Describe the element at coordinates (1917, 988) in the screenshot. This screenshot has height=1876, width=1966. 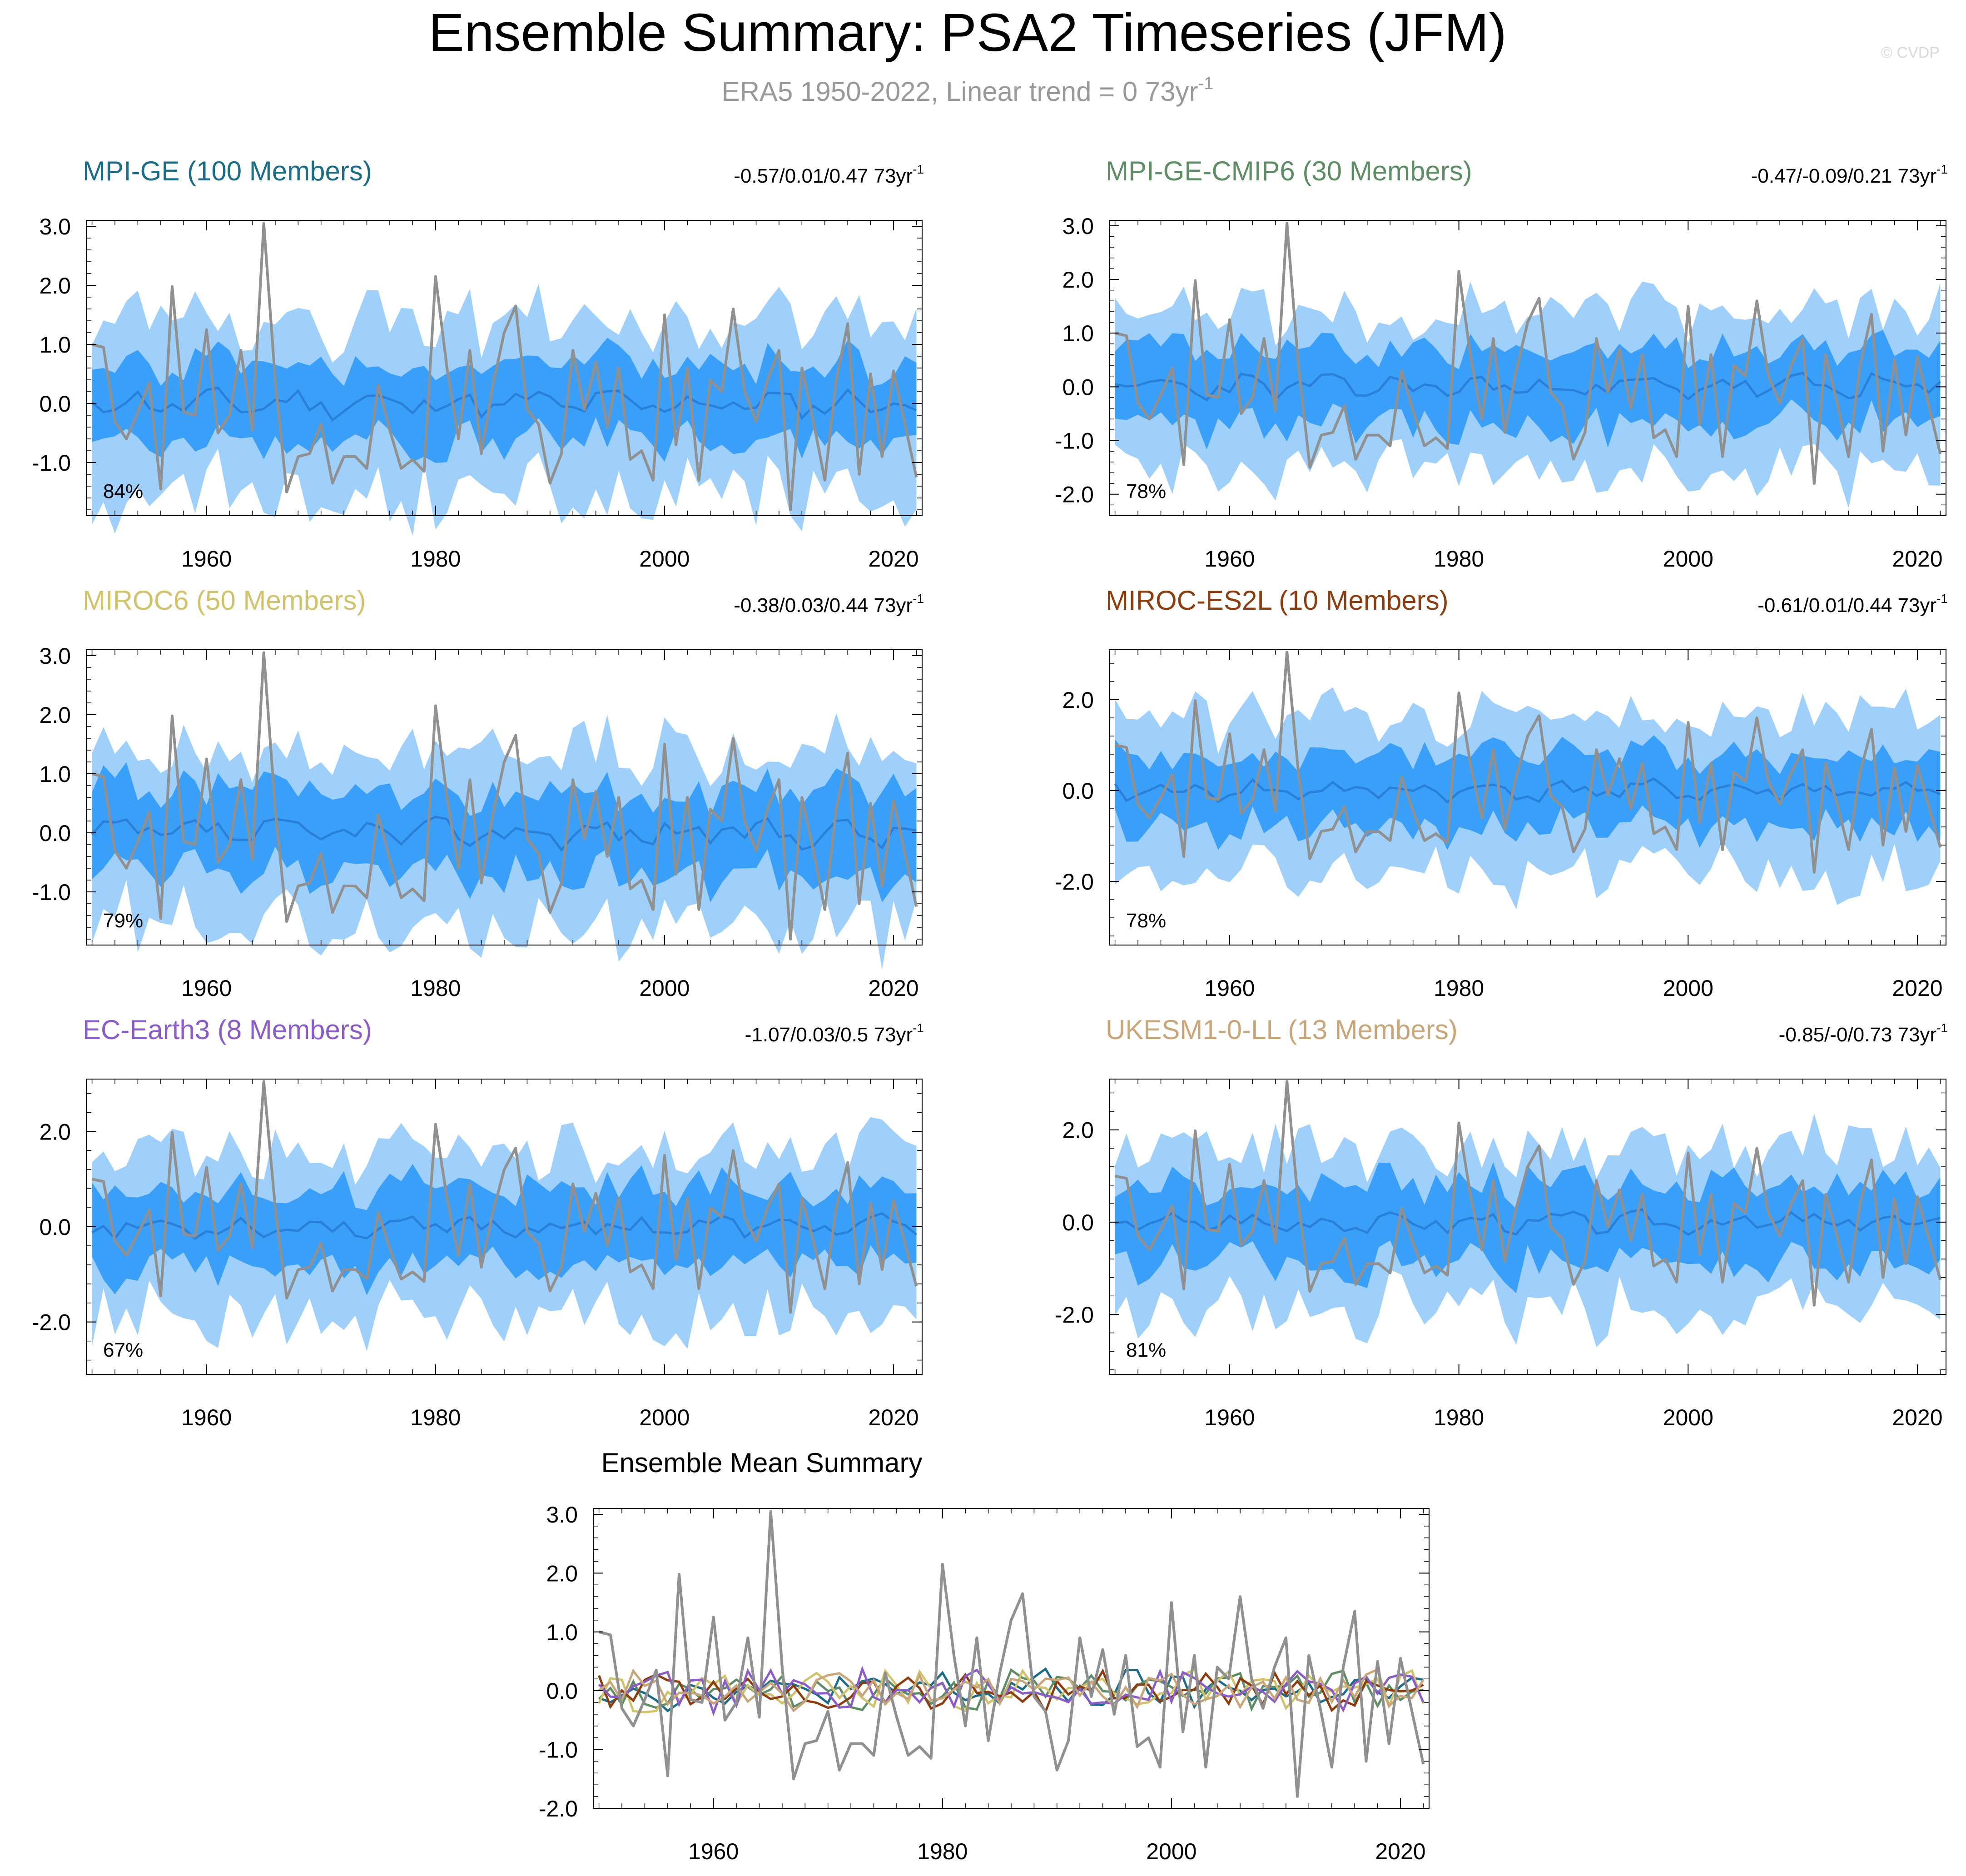
I see `miroc-es2l-10-members-xtick-label: 2020` at that location.